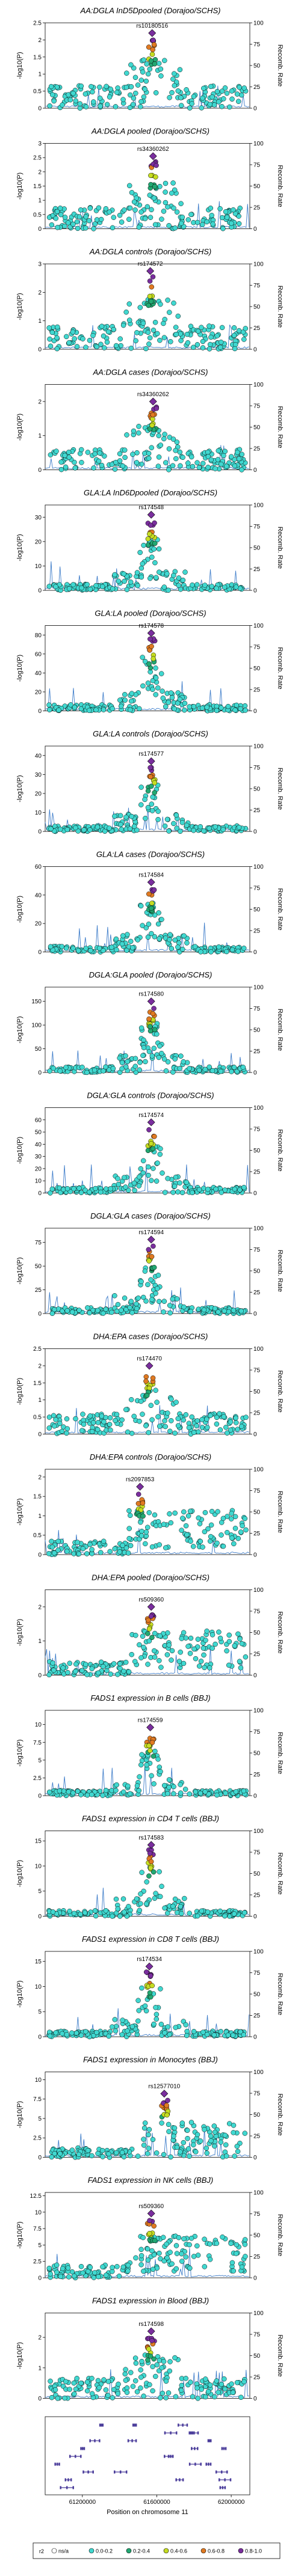 The width and height of the screenshot is (301, 2576). What do you see at coordinates (38, 1243) in the screenshot?
I see `y-tick-label: 75` at bounding box center [38, 1243].